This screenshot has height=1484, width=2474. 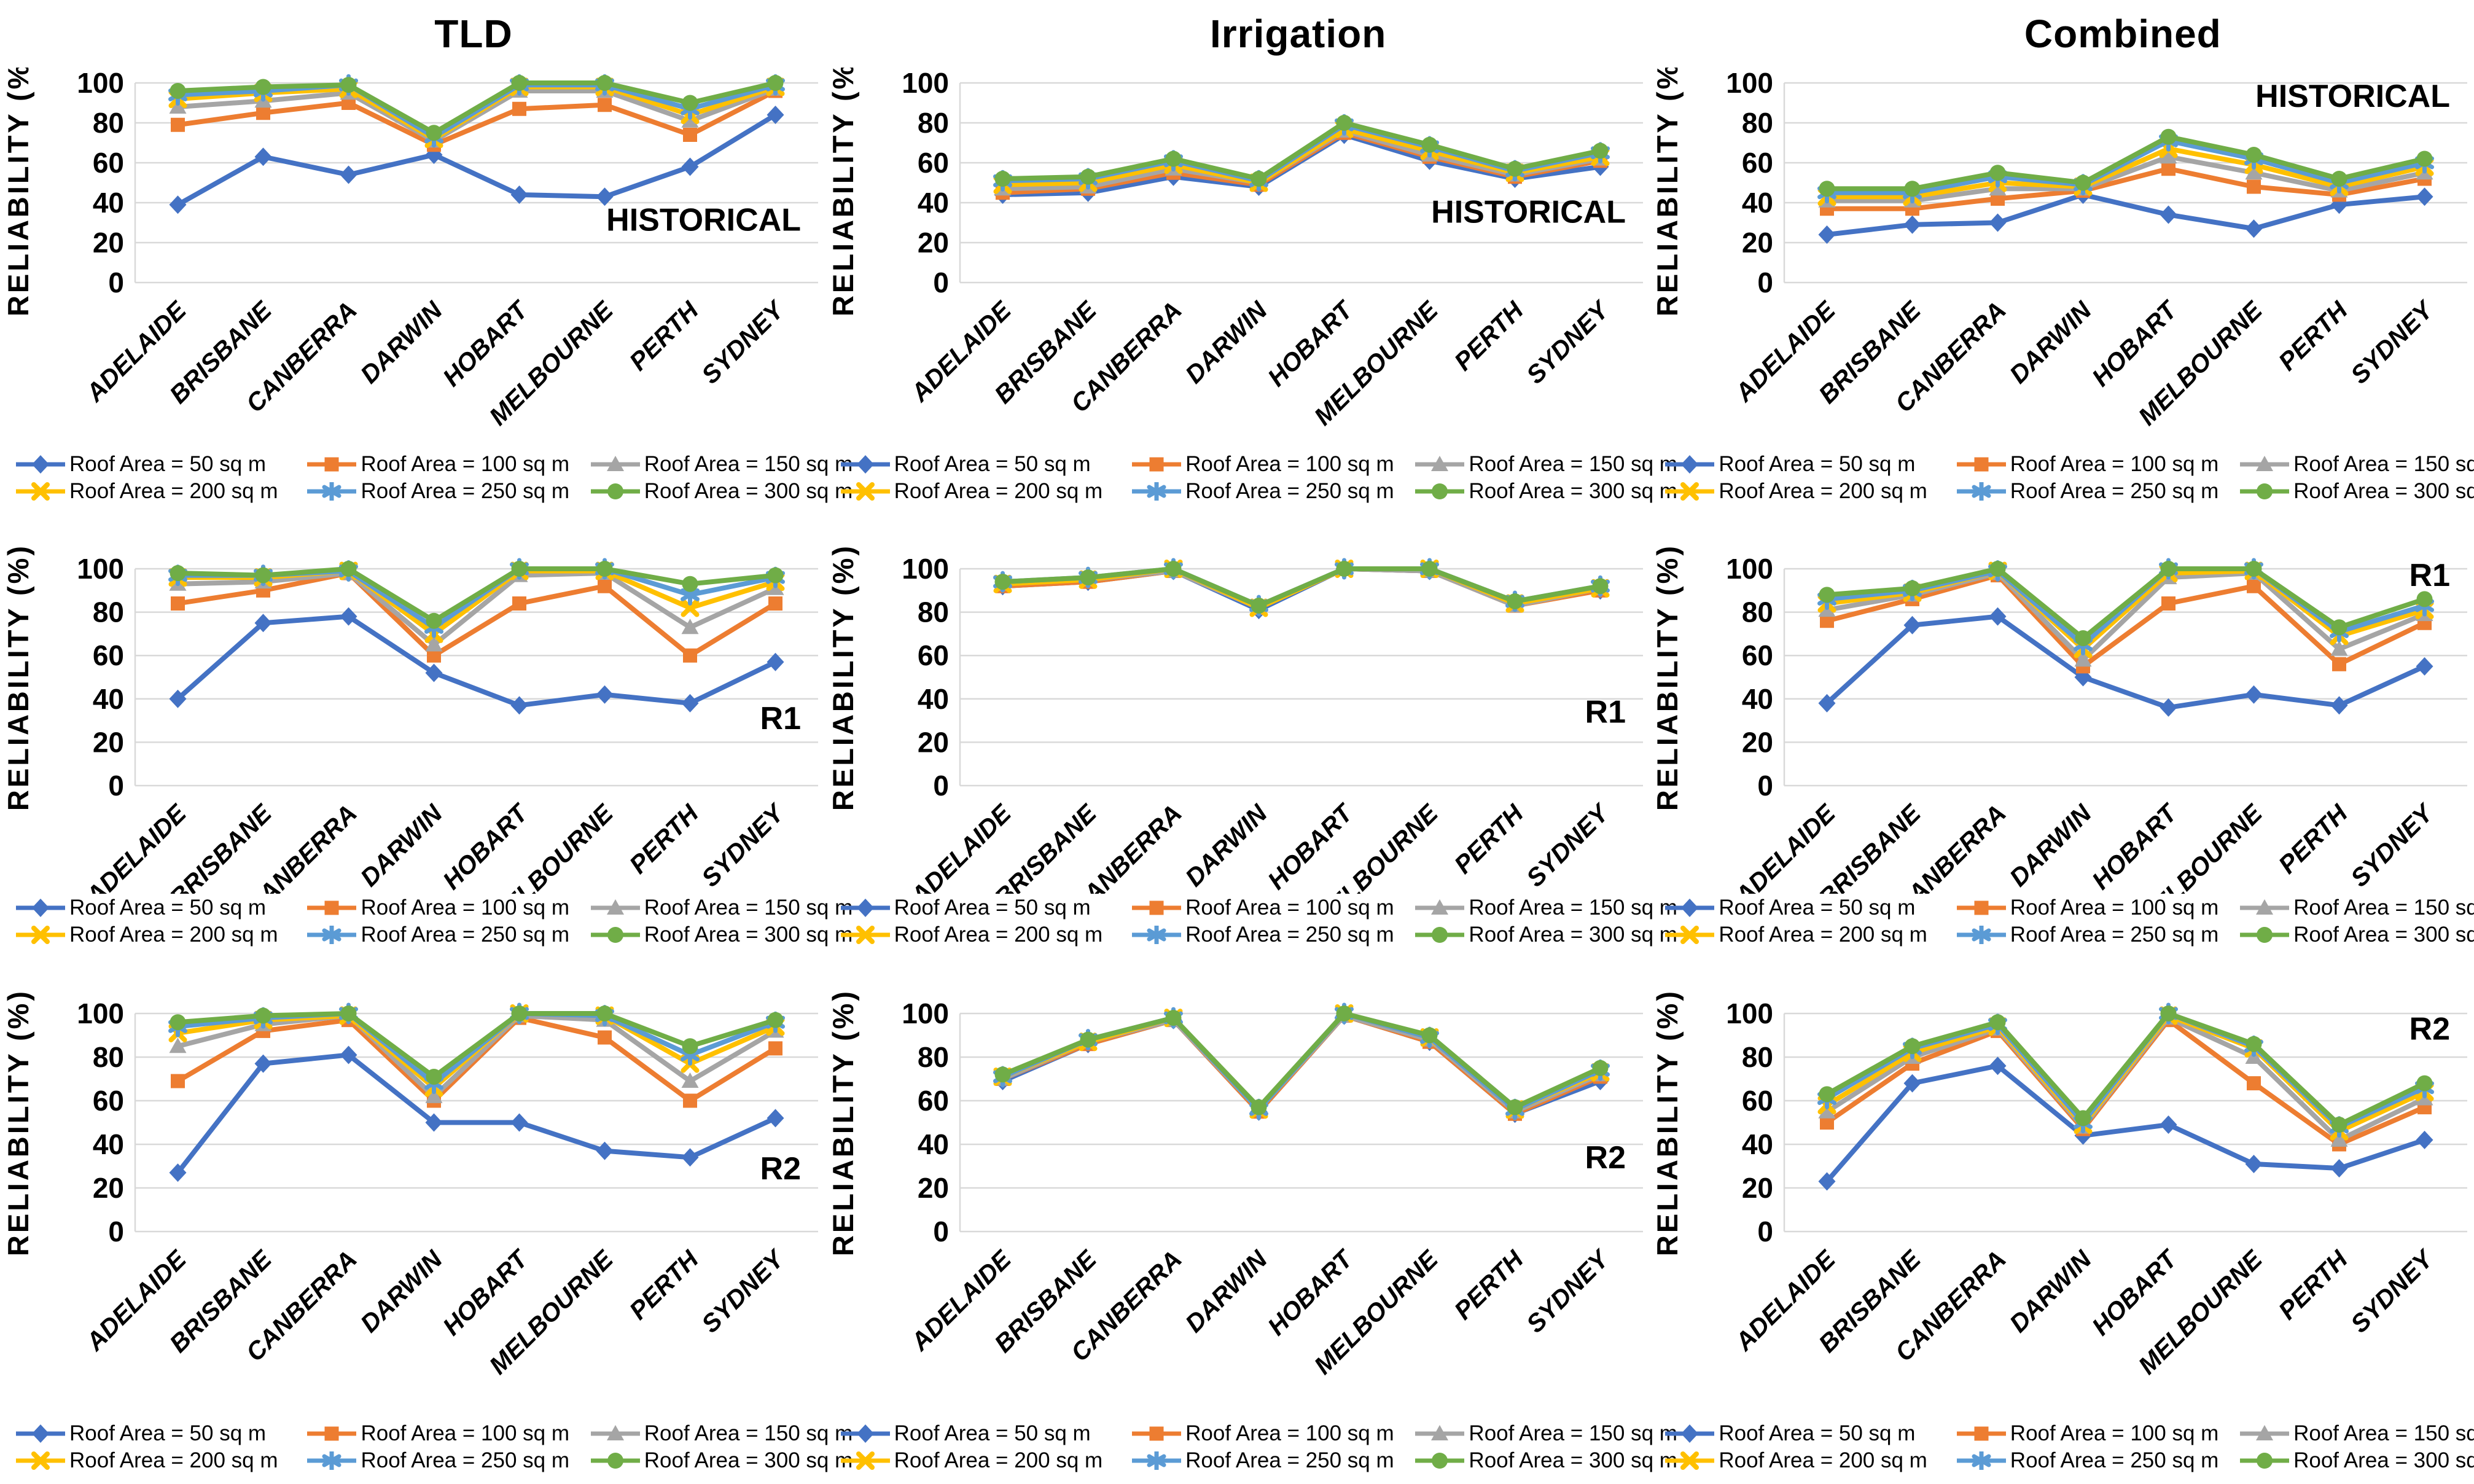 What do you see at coordinates (18, 1122) in the screenshot?
I see `y-axis-title: RELIABILITY (%)` at bounding box center [18, 1122].